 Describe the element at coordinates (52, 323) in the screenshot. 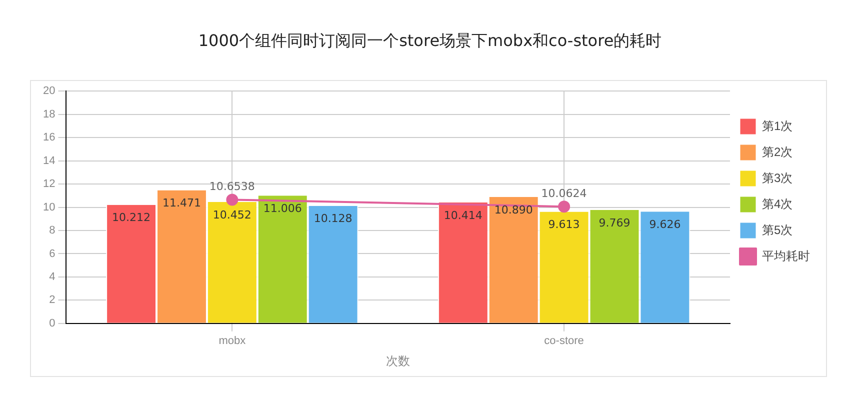

I see `y-tick-label: 0` at that location.